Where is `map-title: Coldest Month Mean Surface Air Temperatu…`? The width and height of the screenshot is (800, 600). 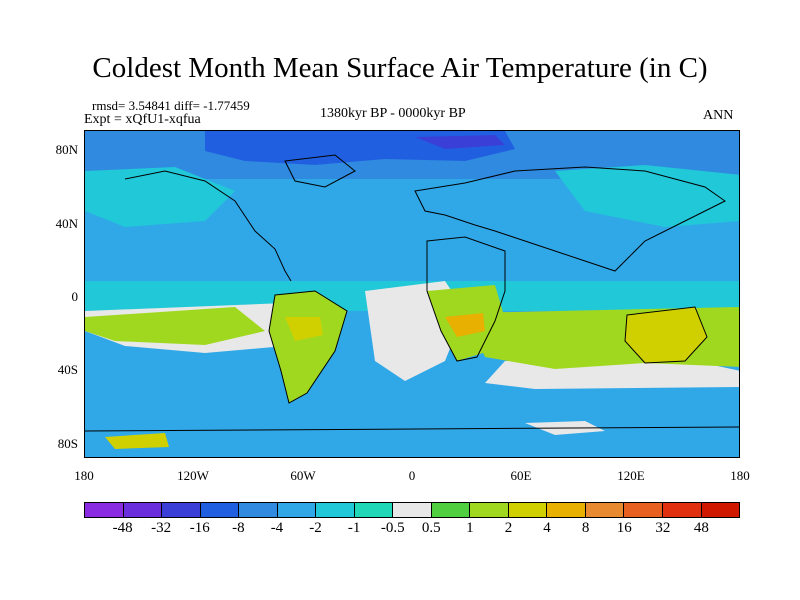
map-title: Coldest Month Mean Surface Air Temperatu… is located at coordinates (400, 68).